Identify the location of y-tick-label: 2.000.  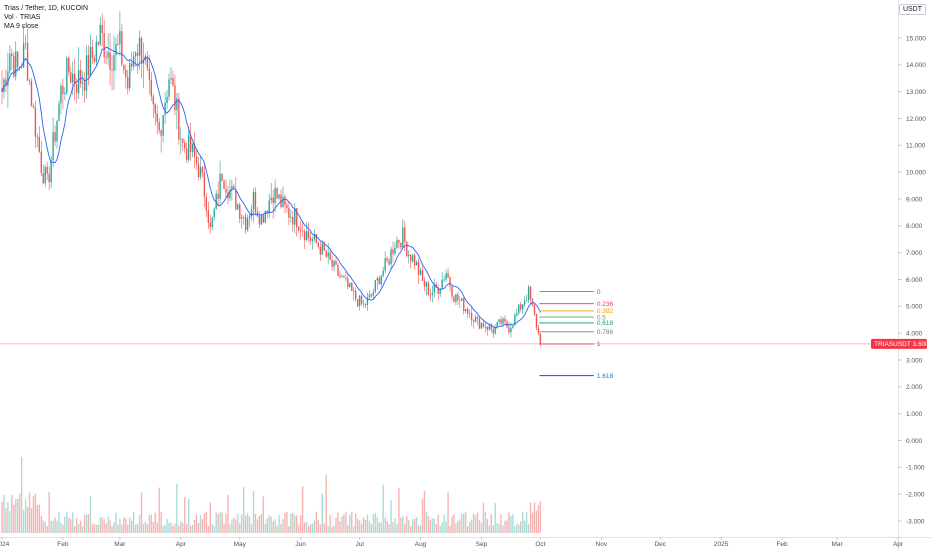
(914, 387).